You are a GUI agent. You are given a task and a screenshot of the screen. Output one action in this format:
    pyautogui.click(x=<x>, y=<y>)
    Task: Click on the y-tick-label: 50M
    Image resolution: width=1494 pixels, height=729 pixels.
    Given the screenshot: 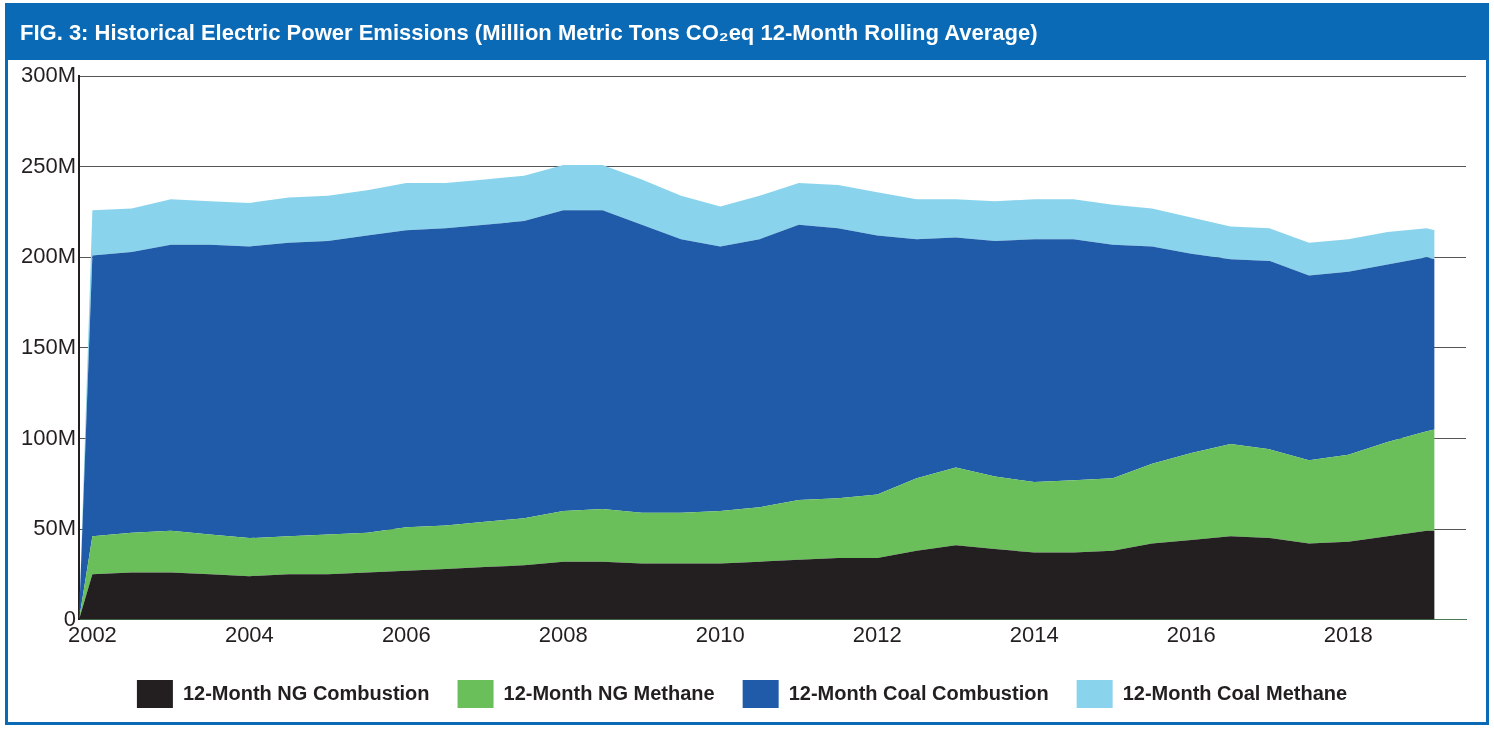 What is the action you would take?
    pyautogui.click(x=55, y=528)
    